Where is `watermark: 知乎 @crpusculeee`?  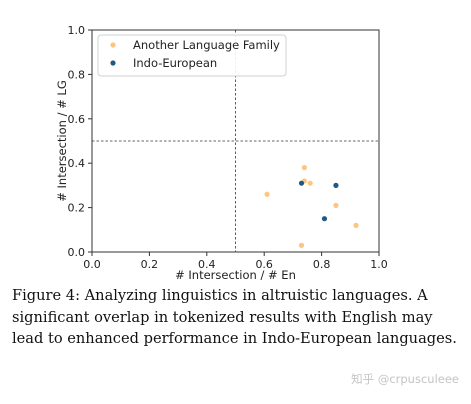 watermark: 知乎 @crpusculeee is located at coordinates (405, 379).